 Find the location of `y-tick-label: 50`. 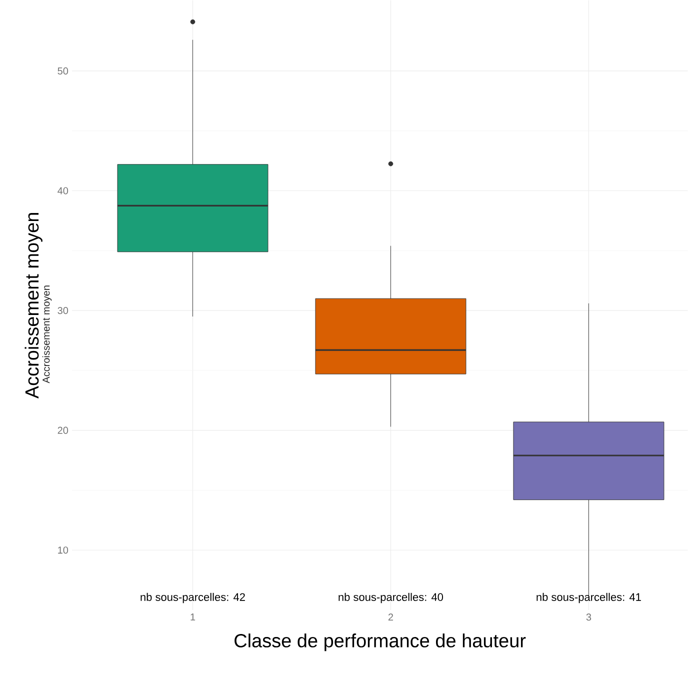

y-tick-label: 50 is located at coordinates (63, 70).